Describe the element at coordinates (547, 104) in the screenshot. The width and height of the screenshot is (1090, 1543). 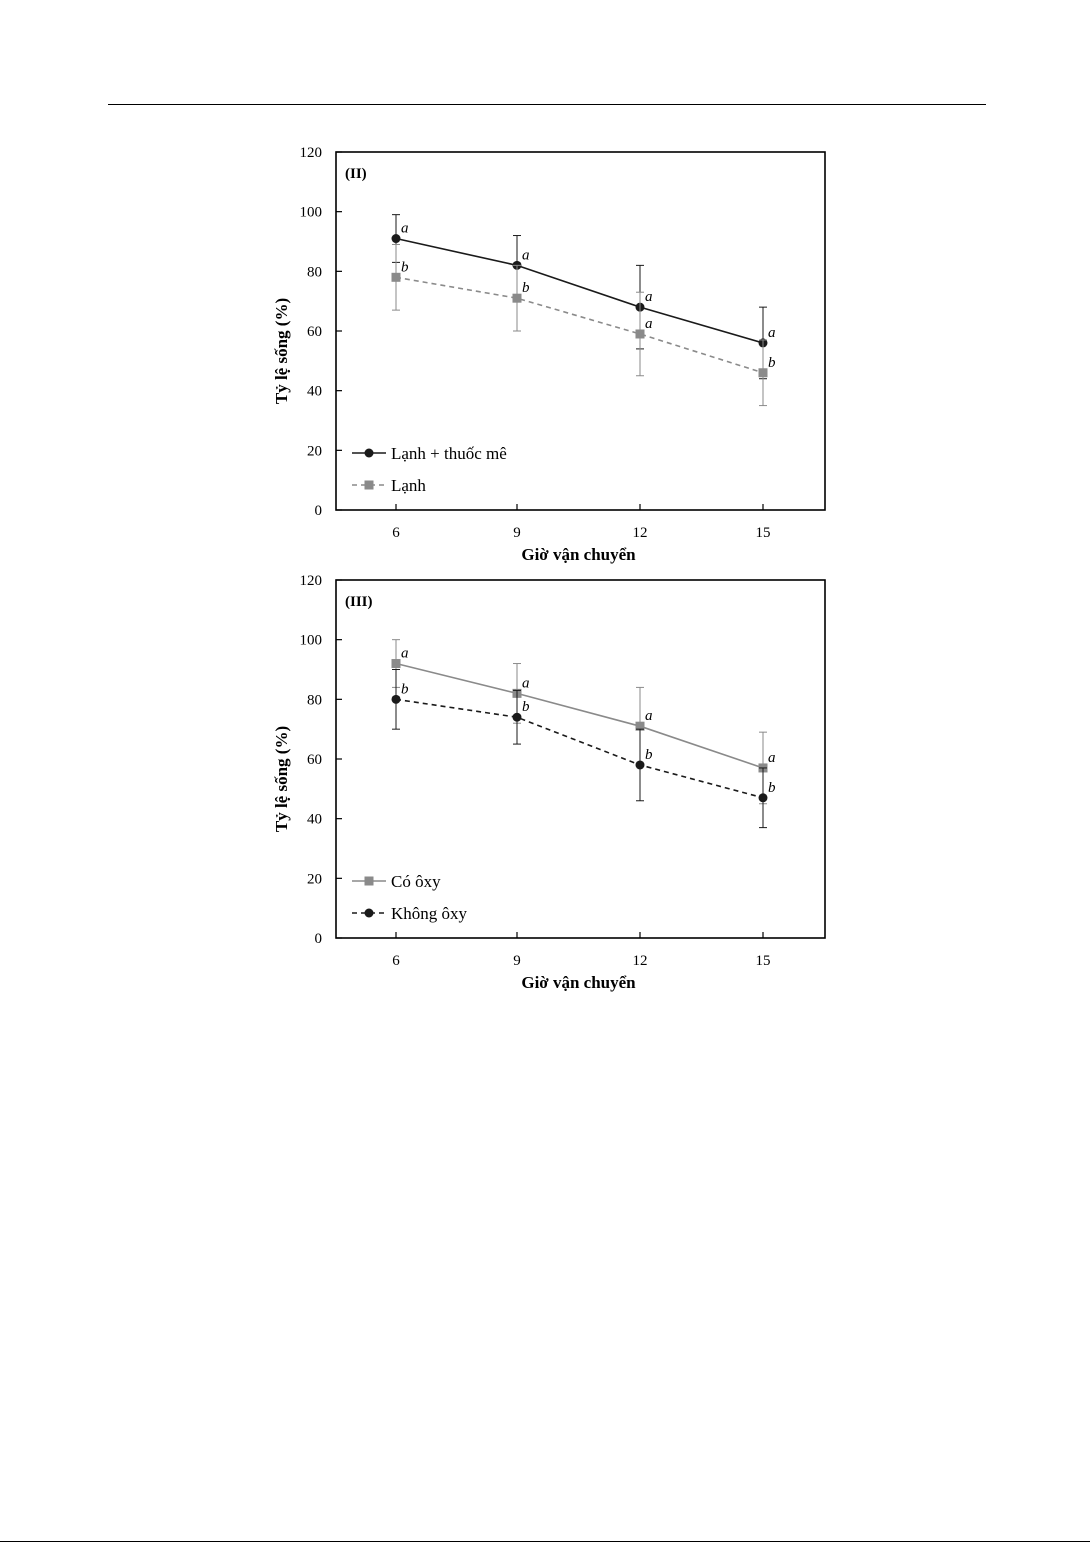
I see `page-header-rule` at that location.